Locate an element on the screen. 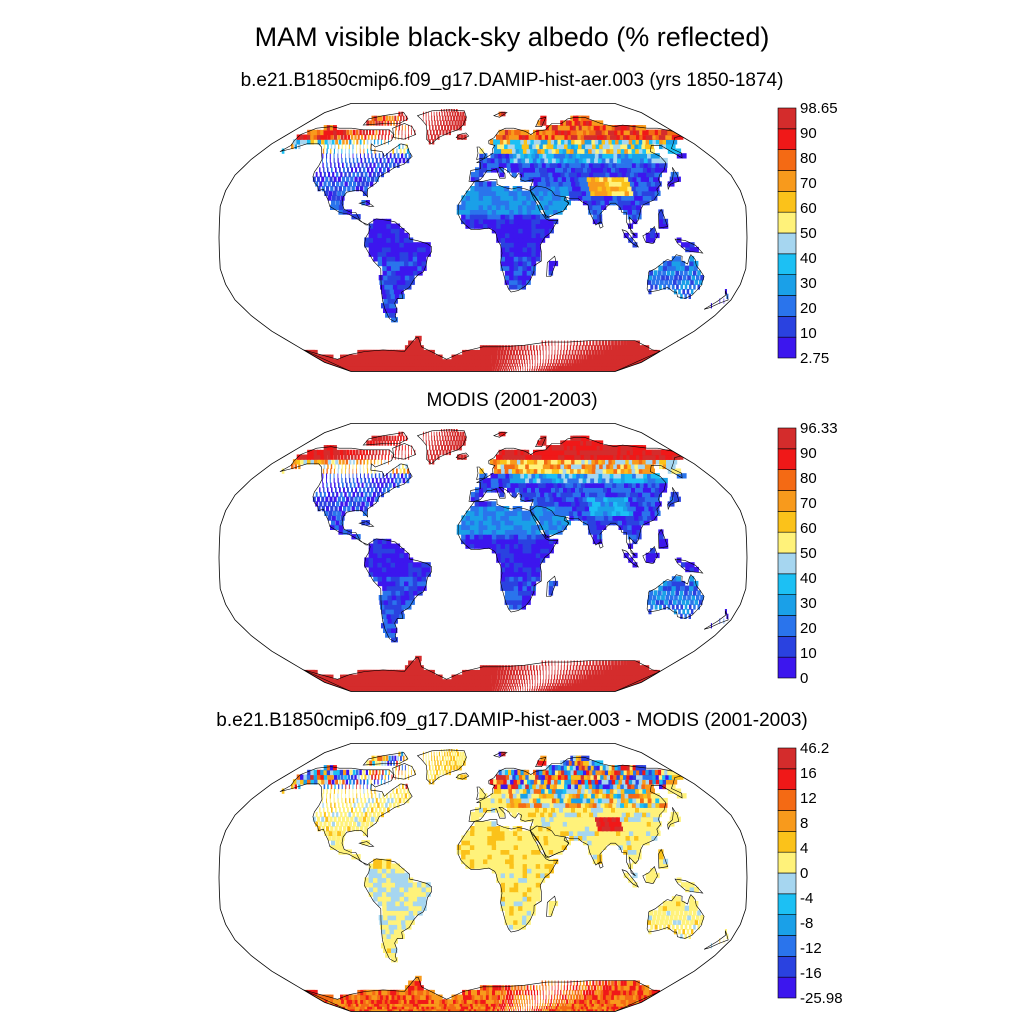 This screenshot has height=1024, width=1024. colorbar-tick-label: 8 is located at coordinates (804, 823).